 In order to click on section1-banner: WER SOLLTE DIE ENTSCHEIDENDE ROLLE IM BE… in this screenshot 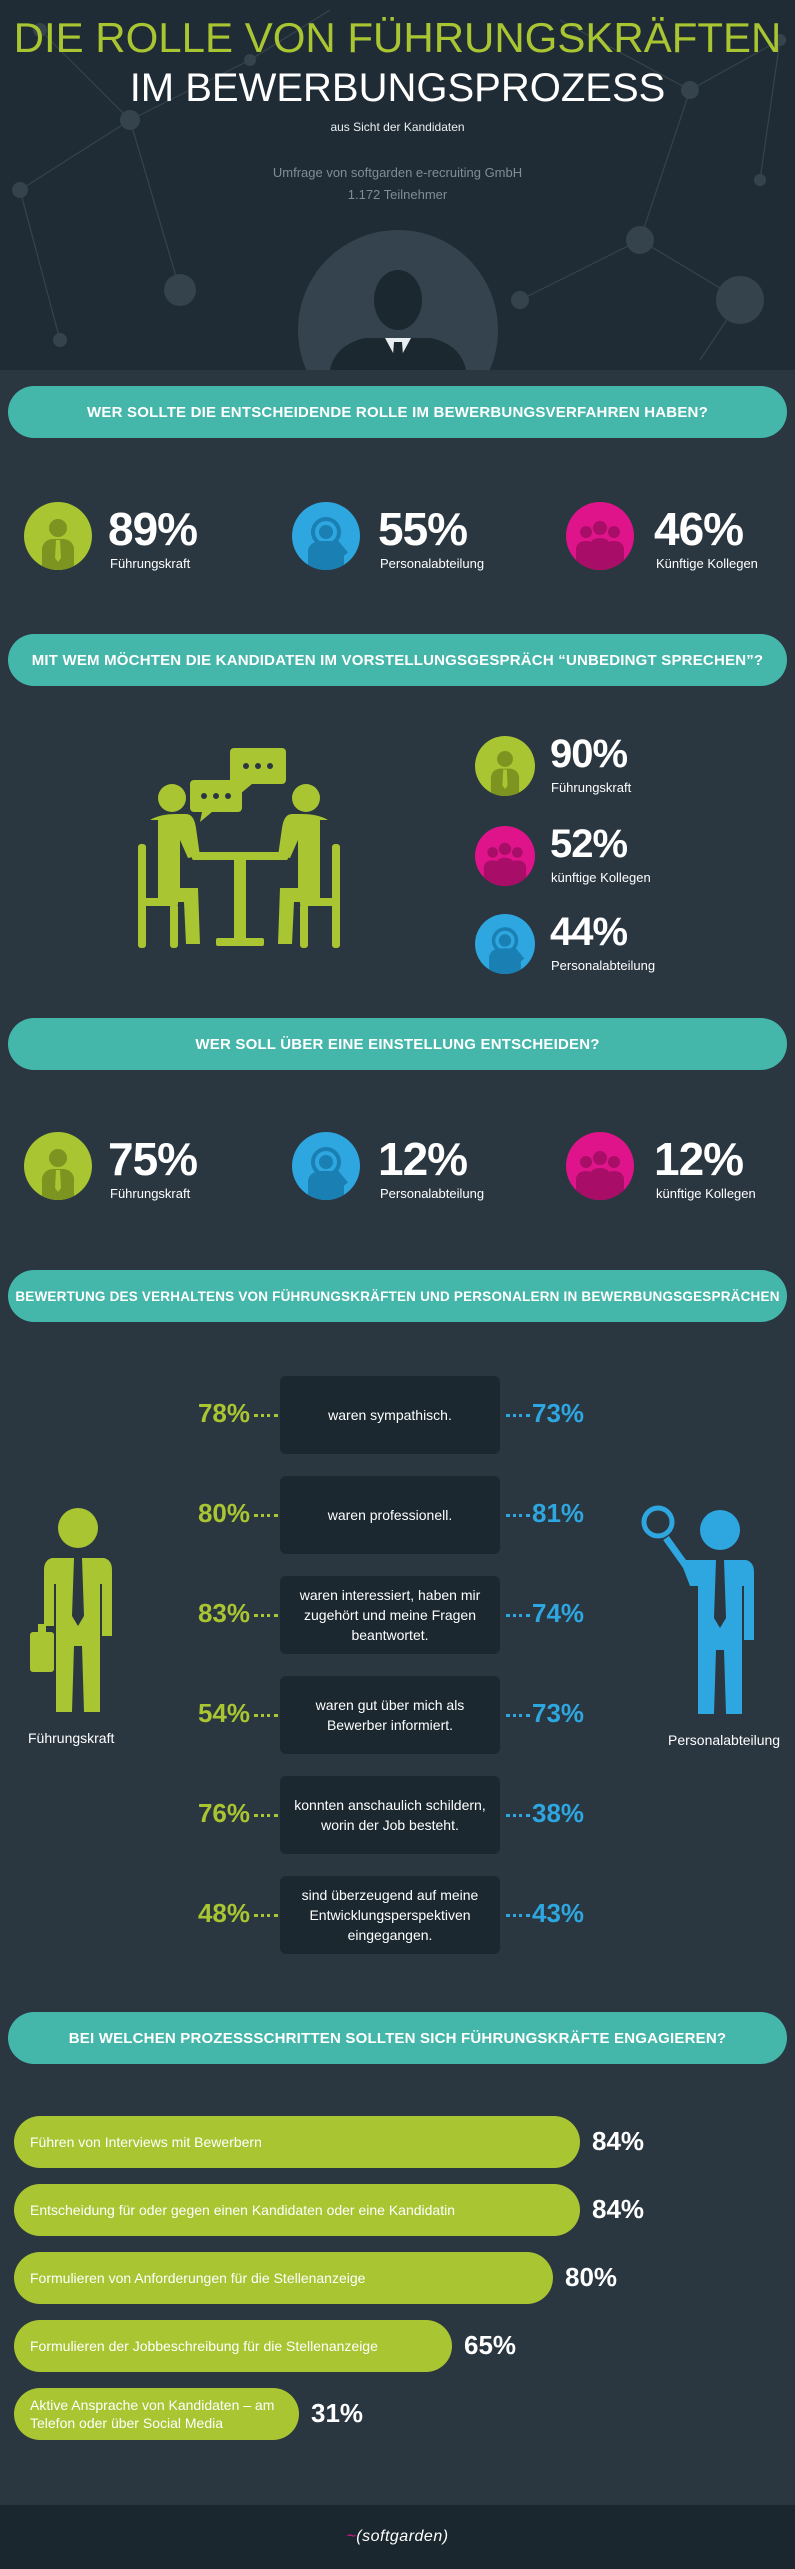, I will do `click(397, 412)`.